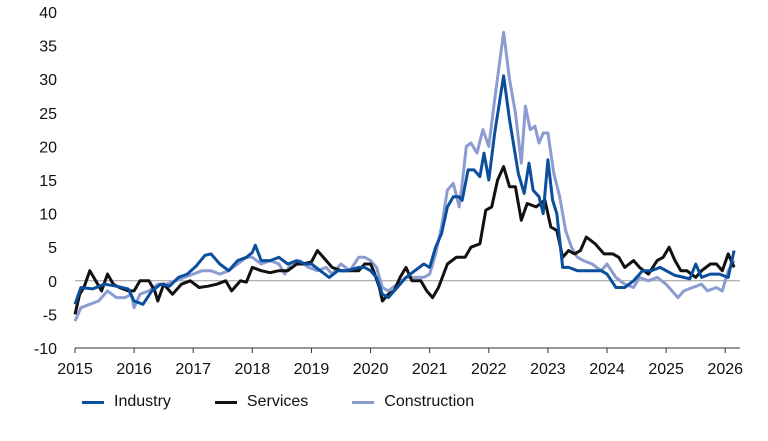 The image size is (768, 441). I want to click on legend: Industry Services Construction, so click(300, 402).